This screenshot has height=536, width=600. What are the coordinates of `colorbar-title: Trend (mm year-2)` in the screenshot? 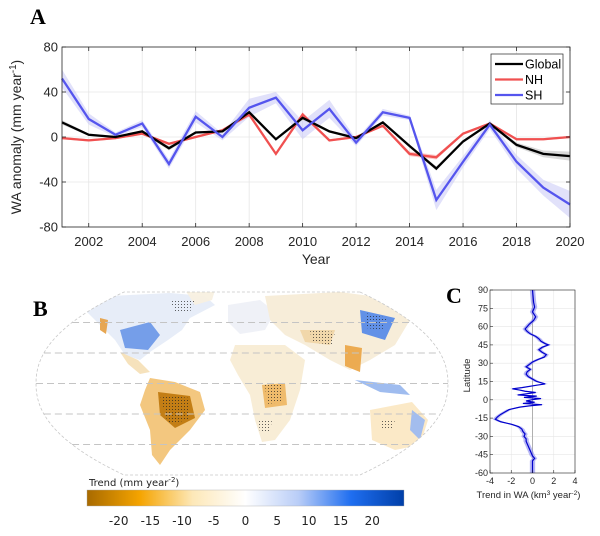 It's located at (133, 482).